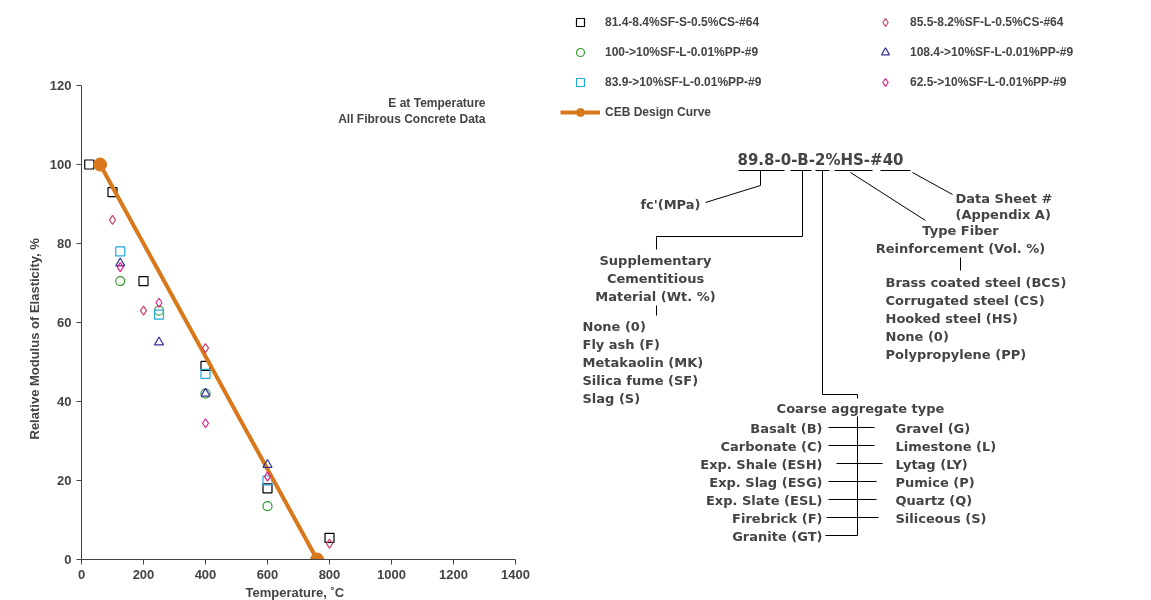 The height and width of the screenshot is (600, 1151). I want to click on text: Basalt (B), so click(786, 428).